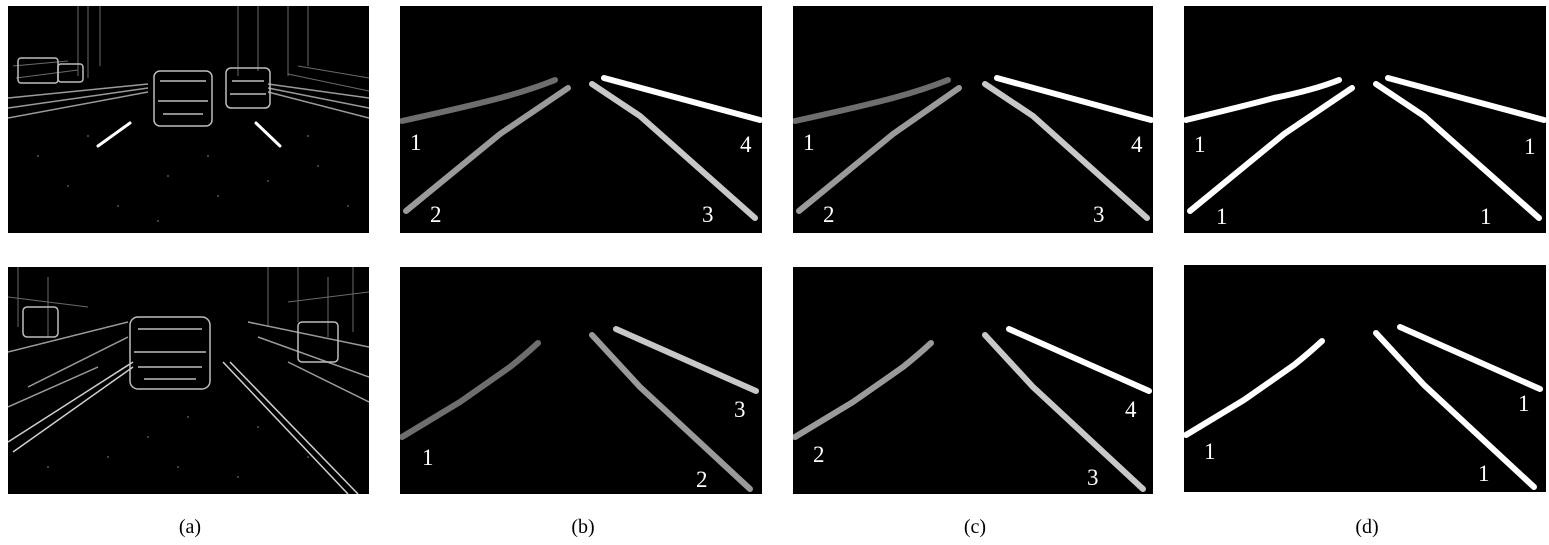  I want to click on edge-image-bottom, so click(188, 380).